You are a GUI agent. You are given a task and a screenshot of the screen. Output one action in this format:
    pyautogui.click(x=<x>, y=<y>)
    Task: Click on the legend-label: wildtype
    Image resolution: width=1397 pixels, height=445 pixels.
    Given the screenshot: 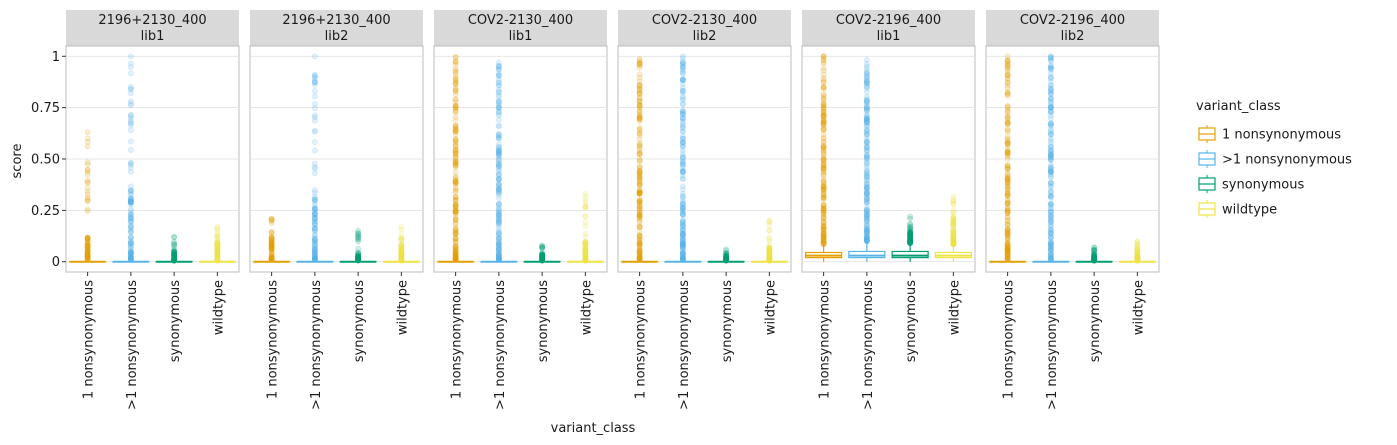 What is the action you would take?
    pyautogui.click(x=1249, y=210)
    